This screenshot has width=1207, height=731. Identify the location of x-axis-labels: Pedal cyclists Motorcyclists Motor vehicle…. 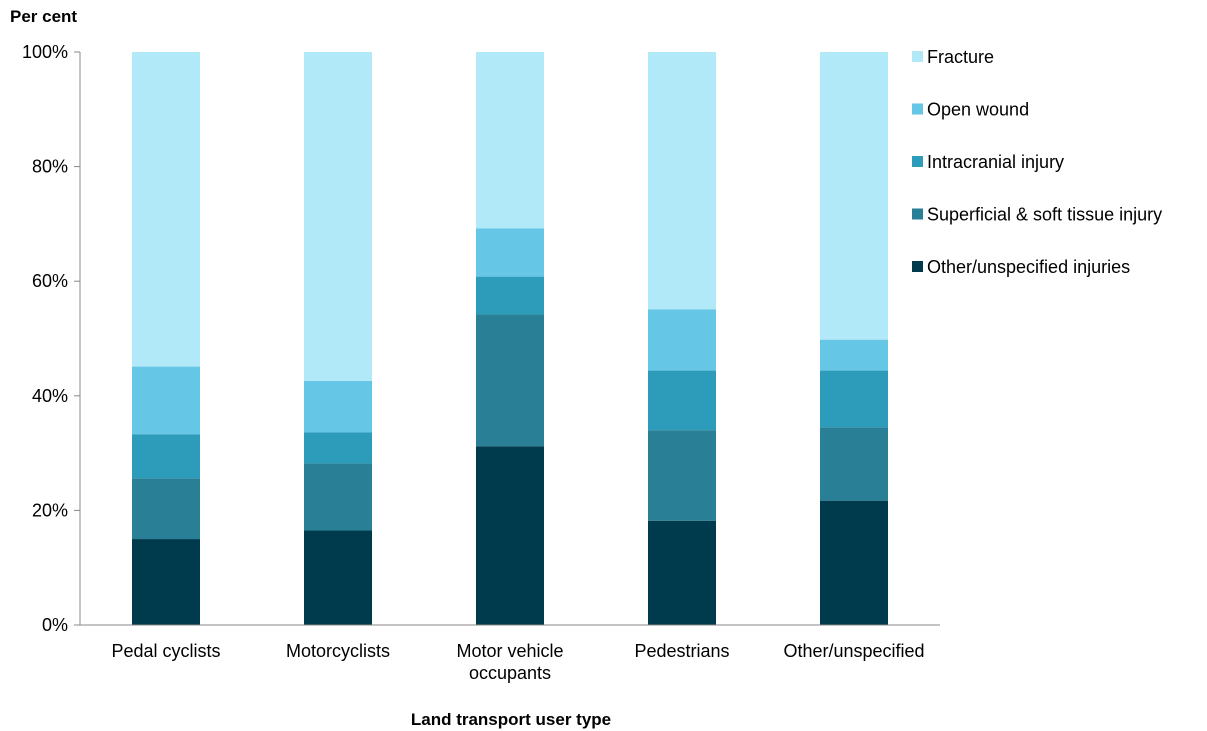
(517, 662).